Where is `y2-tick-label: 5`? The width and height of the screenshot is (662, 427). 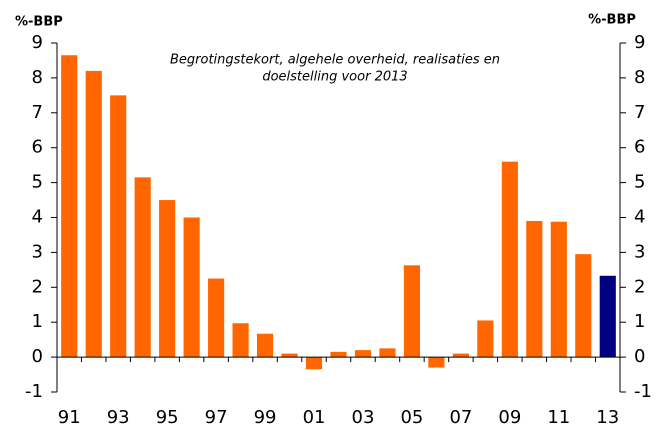 y2-tick-label: 5 is located at coordinates (639, 182).